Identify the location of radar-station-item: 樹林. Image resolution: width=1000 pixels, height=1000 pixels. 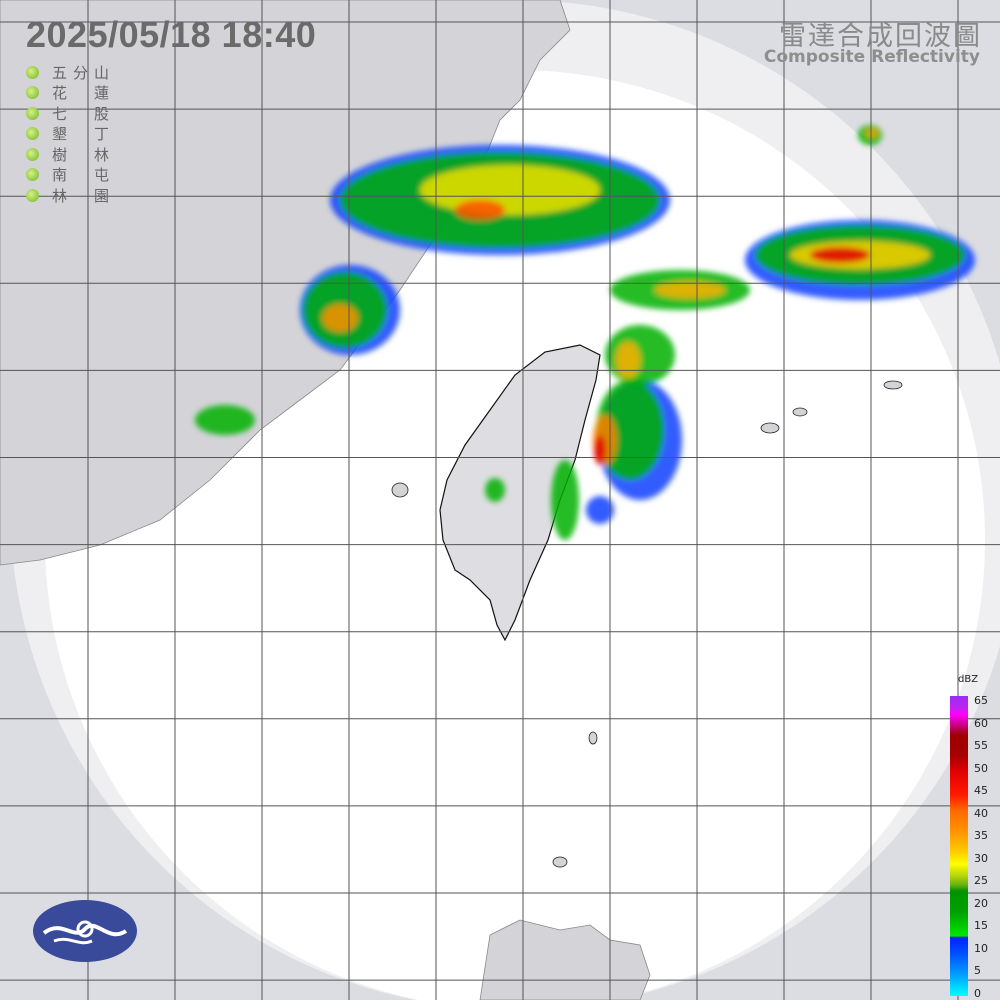
(81, 154).